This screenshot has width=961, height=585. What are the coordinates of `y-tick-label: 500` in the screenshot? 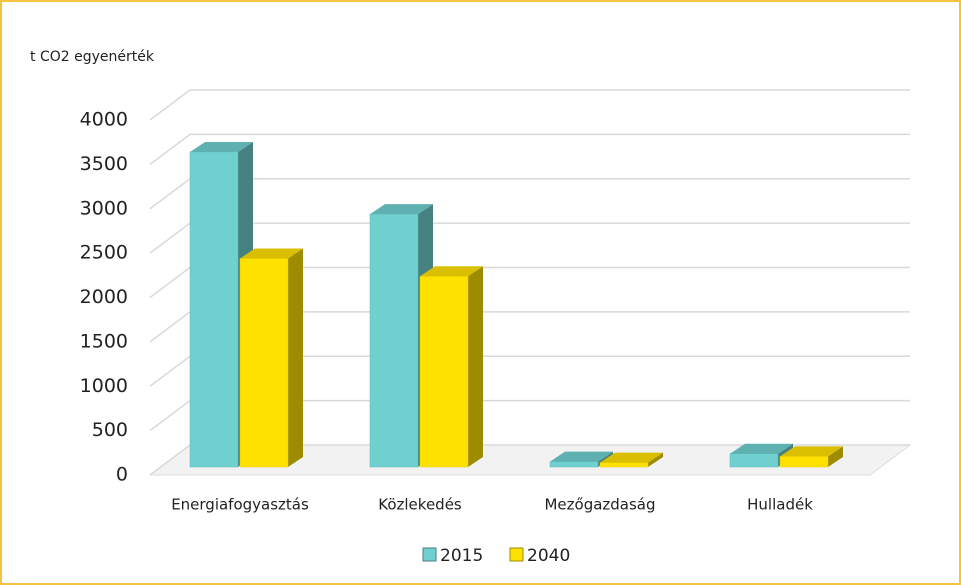 It's located at (110, 430).